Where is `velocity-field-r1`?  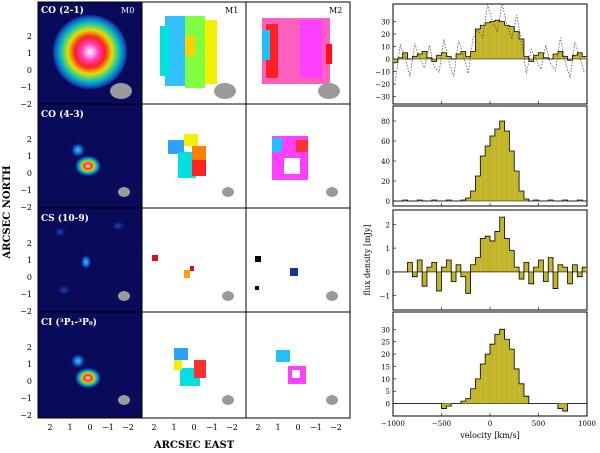
velocity-field-r1 is located at coordinates (188, 52).